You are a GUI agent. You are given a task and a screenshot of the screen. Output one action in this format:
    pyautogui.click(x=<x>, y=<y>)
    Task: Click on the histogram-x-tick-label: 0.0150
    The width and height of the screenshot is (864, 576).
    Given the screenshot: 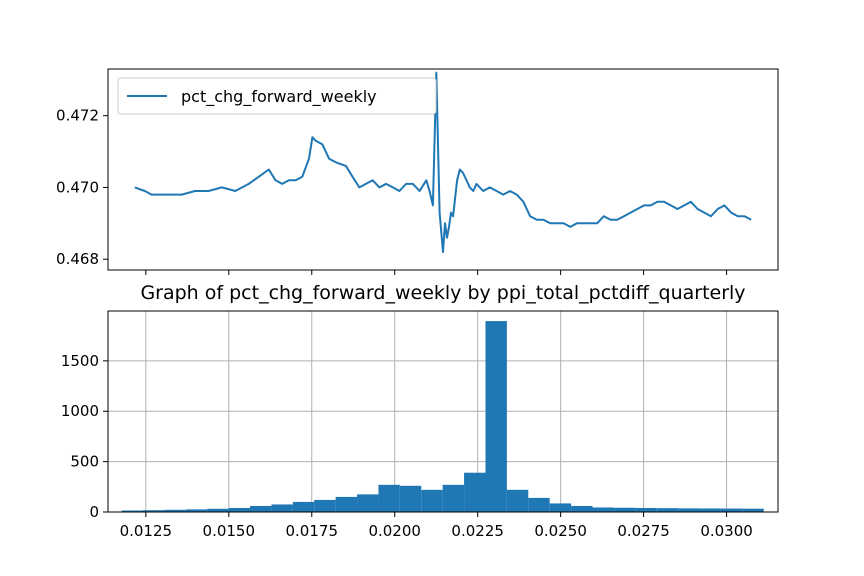 What is the action you would take?
    pyautogui.click(x=229, y=531)
    